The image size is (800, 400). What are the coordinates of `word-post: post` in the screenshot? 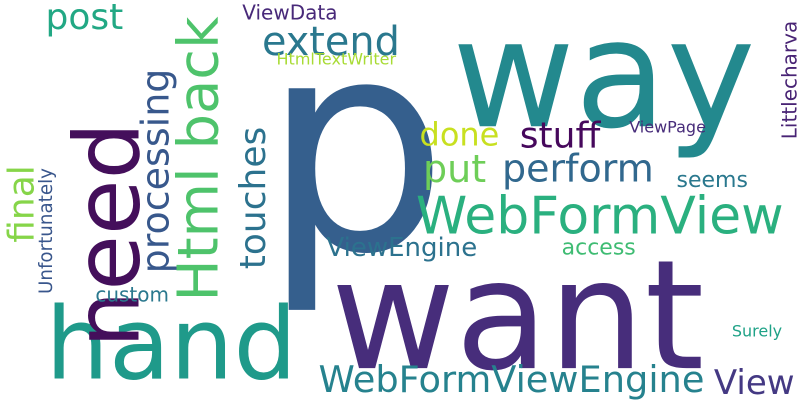 It's located at (84, 19).